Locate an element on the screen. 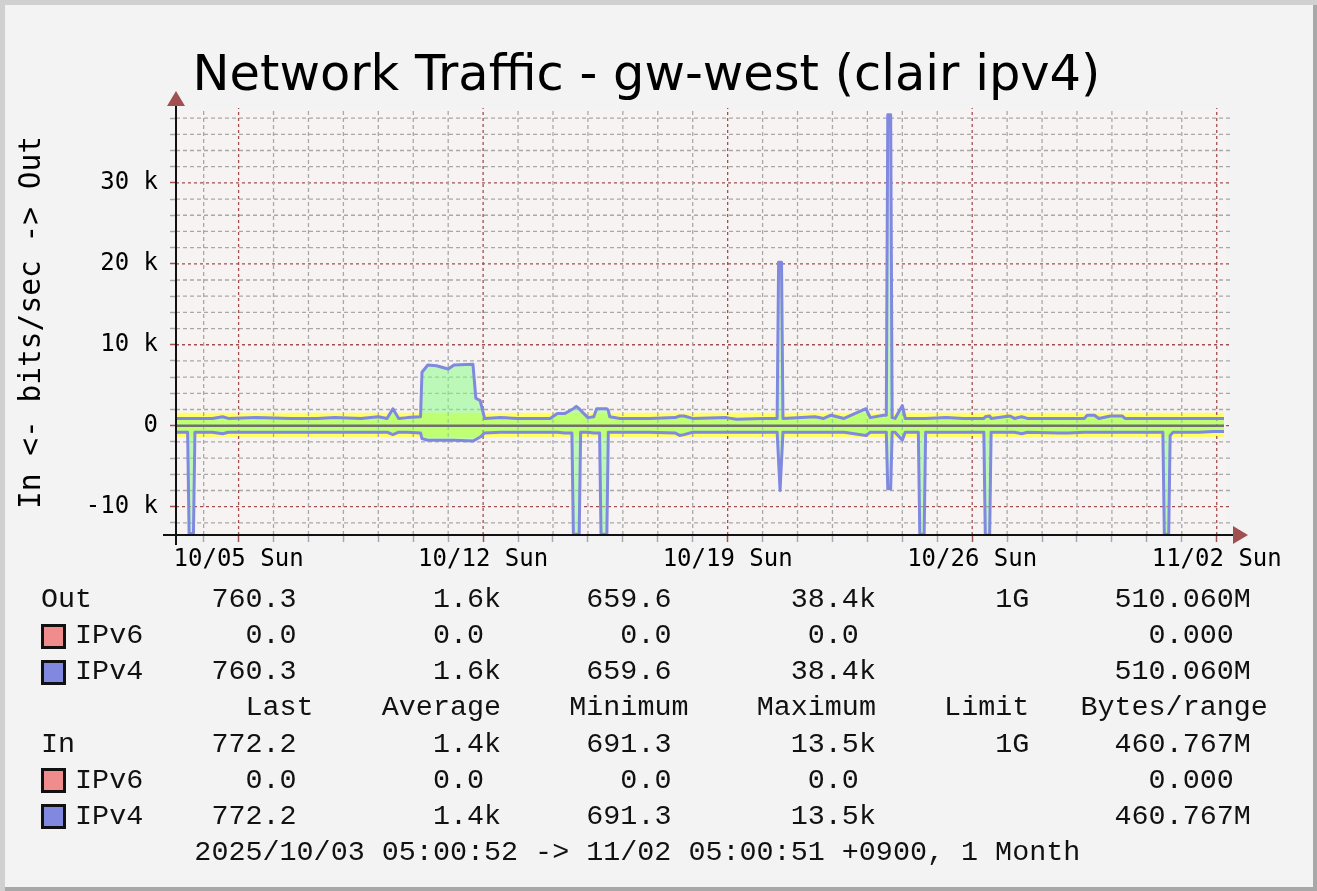 The width and height of the screenshot is (1317, 891). text: In 772.2 1.4k 691.3 13.5k 1G 460.767M is located at coordinates (646, 744).